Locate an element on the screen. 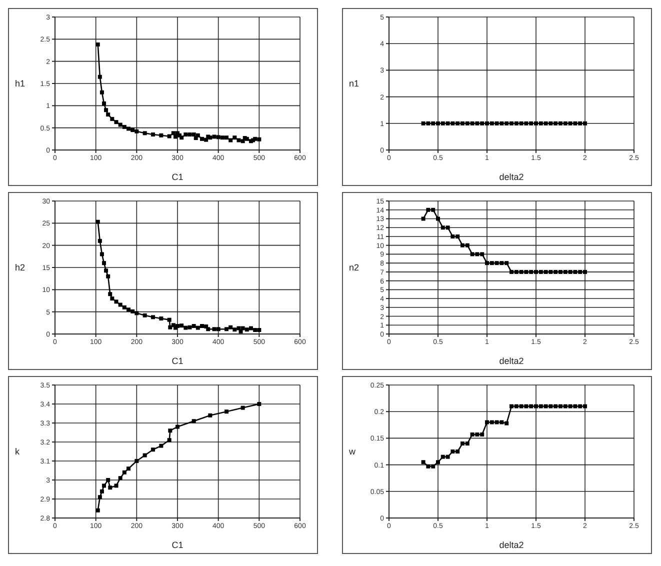 The height and width of the screenshot is (566, 661). y-axis-title: w is located at coordinates (352, 451).